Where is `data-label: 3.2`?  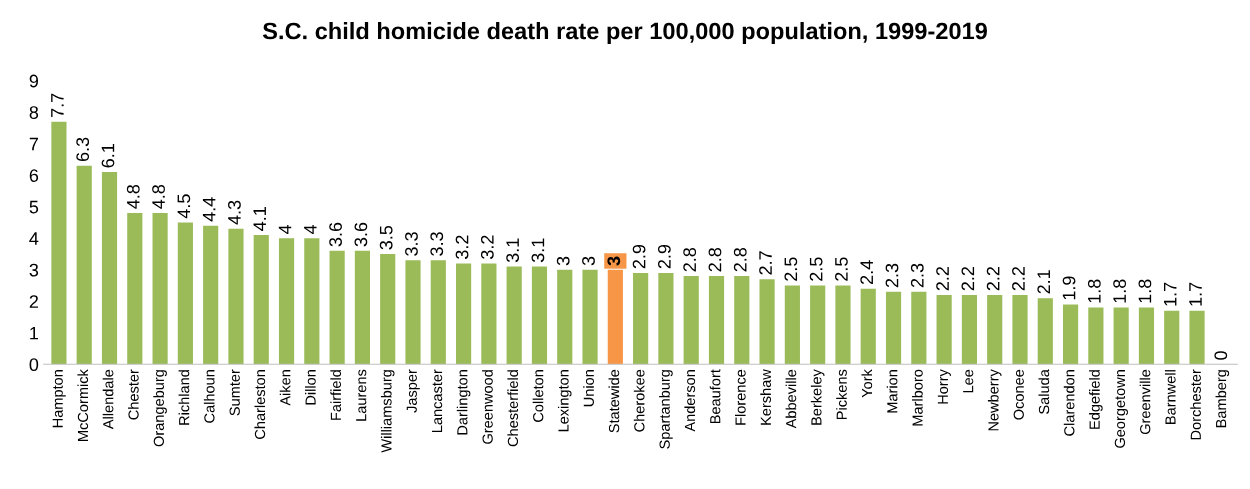 data-label: 3.2 is located at coordinates (487, 247).